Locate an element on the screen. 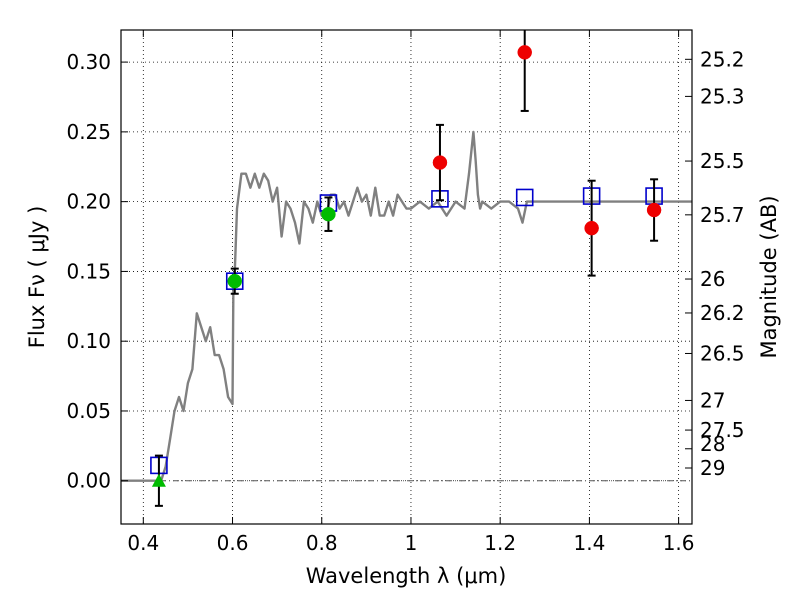 The height and width of the screenshot is (600, 800). y2-tick-label: 27.5 is located at coordinates (722, 430).